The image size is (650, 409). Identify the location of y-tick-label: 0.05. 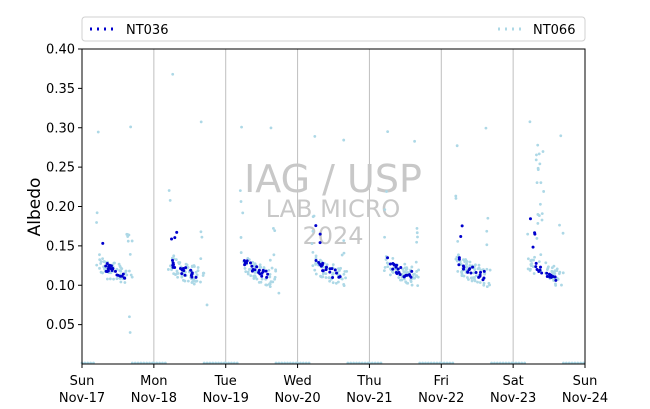
(60, 325).